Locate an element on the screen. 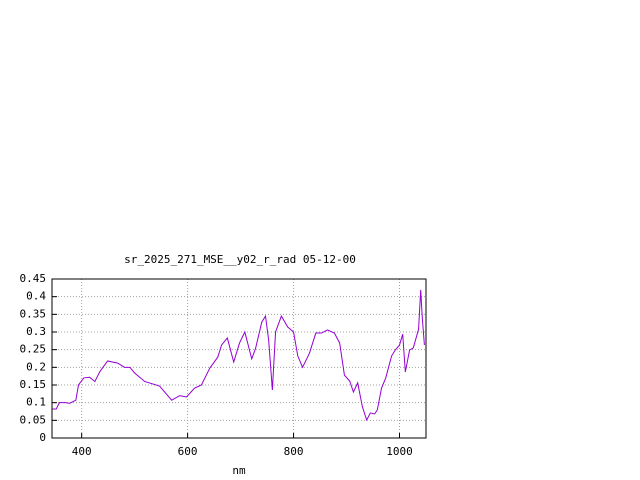  y-tick-label: 0 is located at coordinates (42, 437).